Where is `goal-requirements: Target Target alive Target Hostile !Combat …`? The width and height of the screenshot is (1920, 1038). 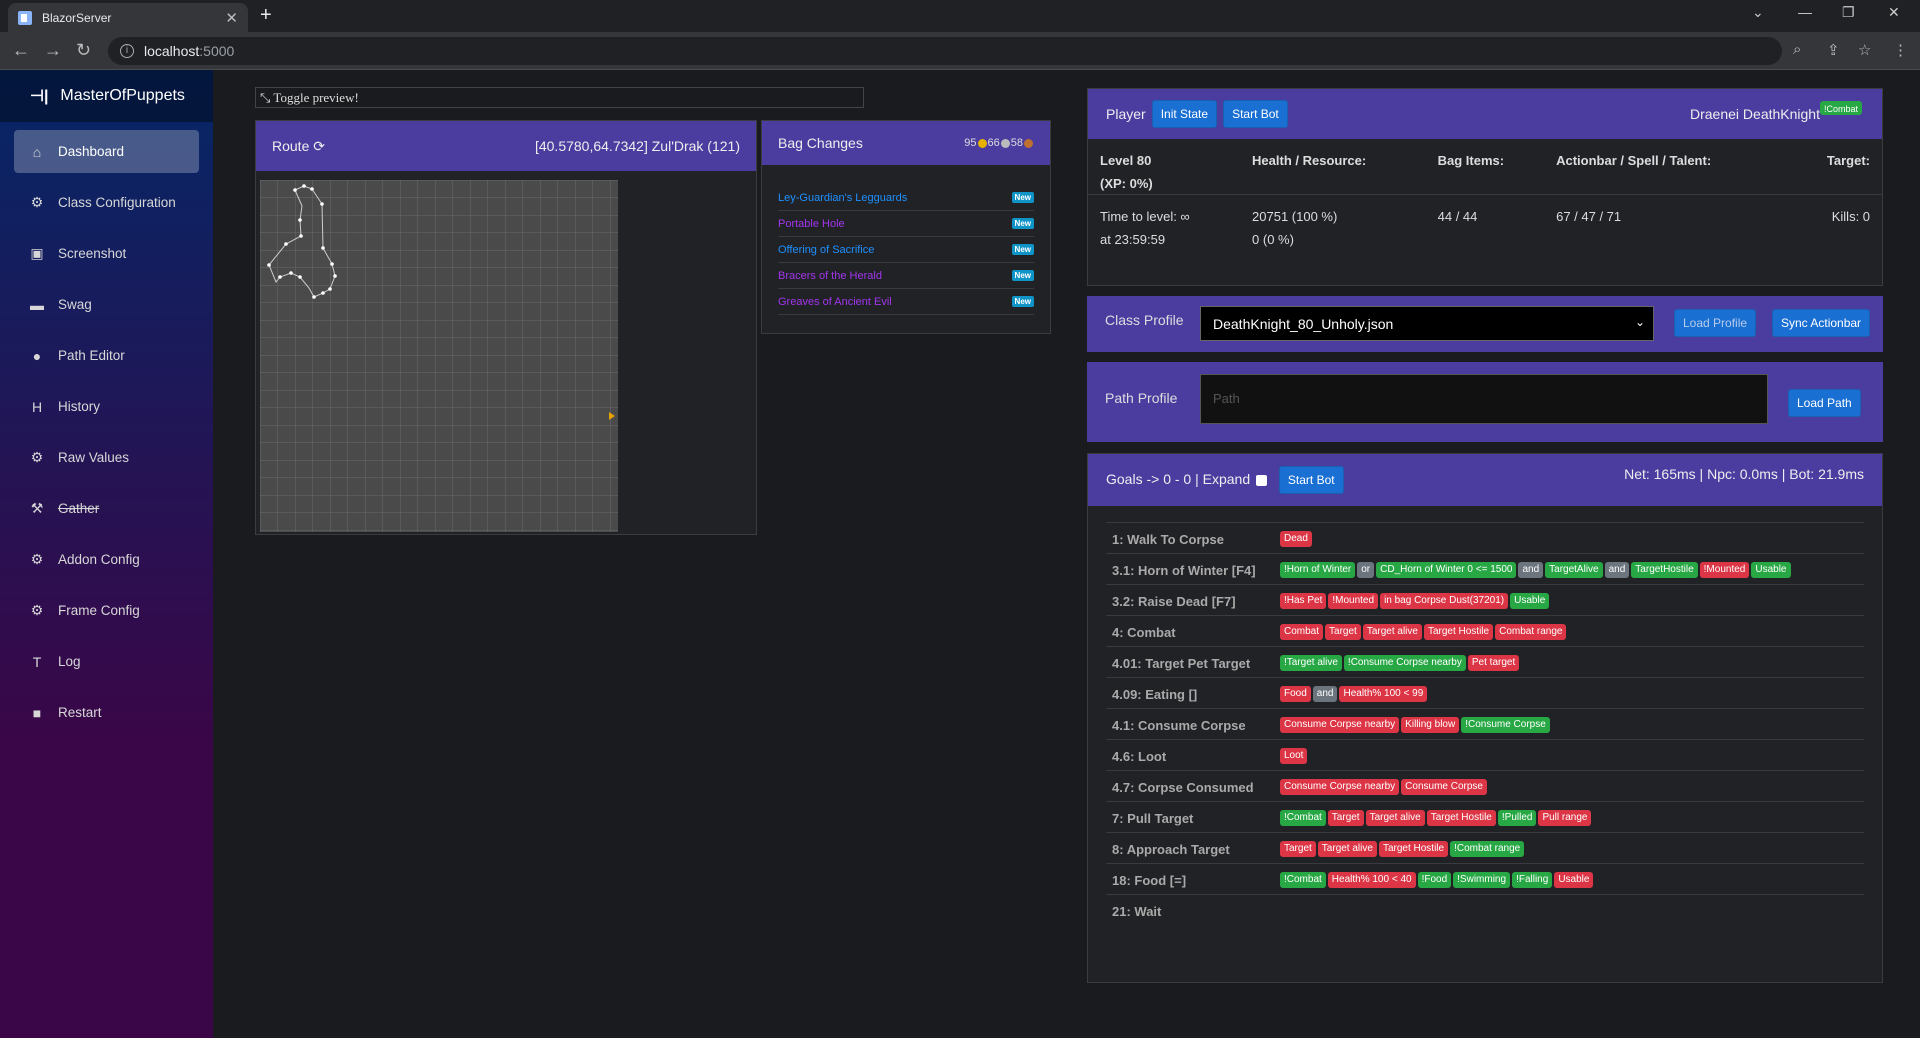
goal-requirements: Target Target alive Target Hostile !Combat … is located at coordinates (1572, 850).